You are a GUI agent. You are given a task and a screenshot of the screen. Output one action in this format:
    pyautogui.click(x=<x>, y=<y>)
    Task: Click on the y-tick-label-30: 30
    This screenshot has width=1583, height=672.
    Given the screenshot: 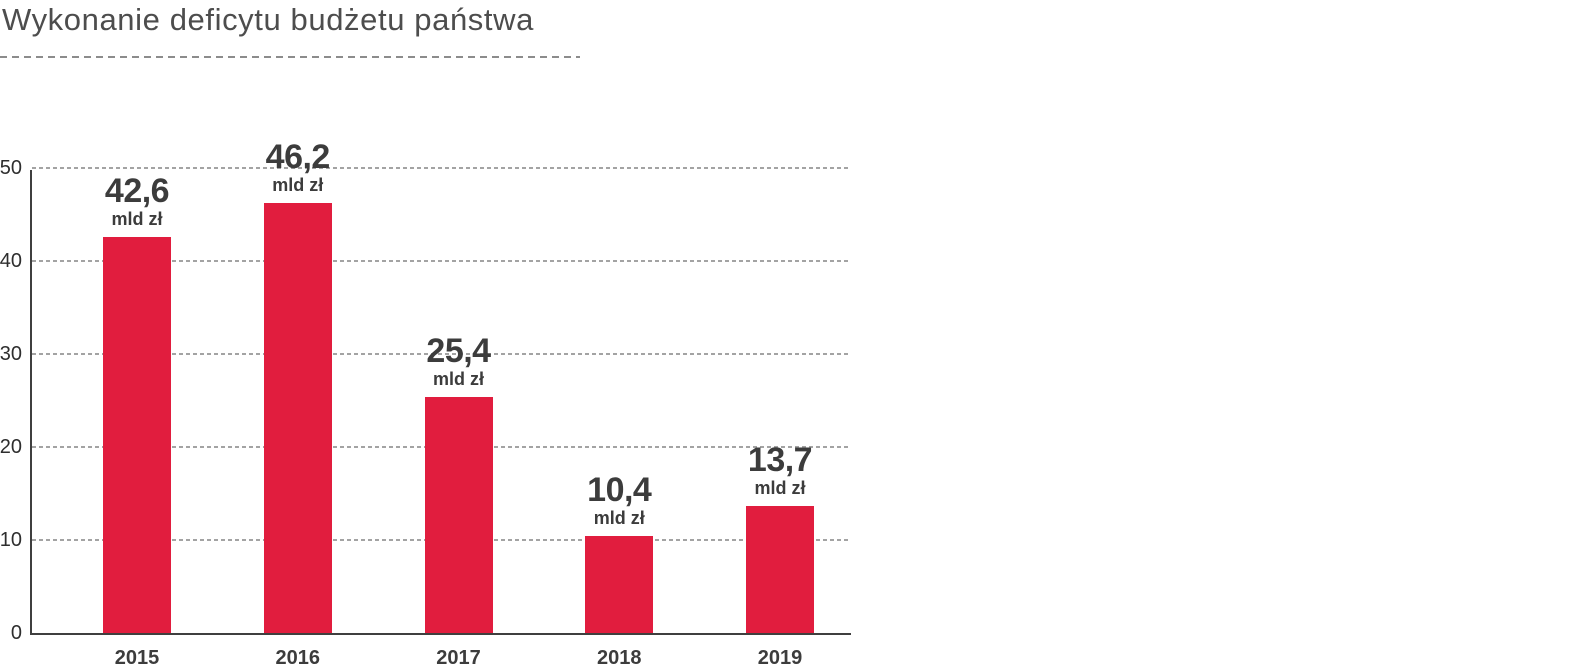 What is the action you would take?
    pyautogui.click(x=11, y=354)
    